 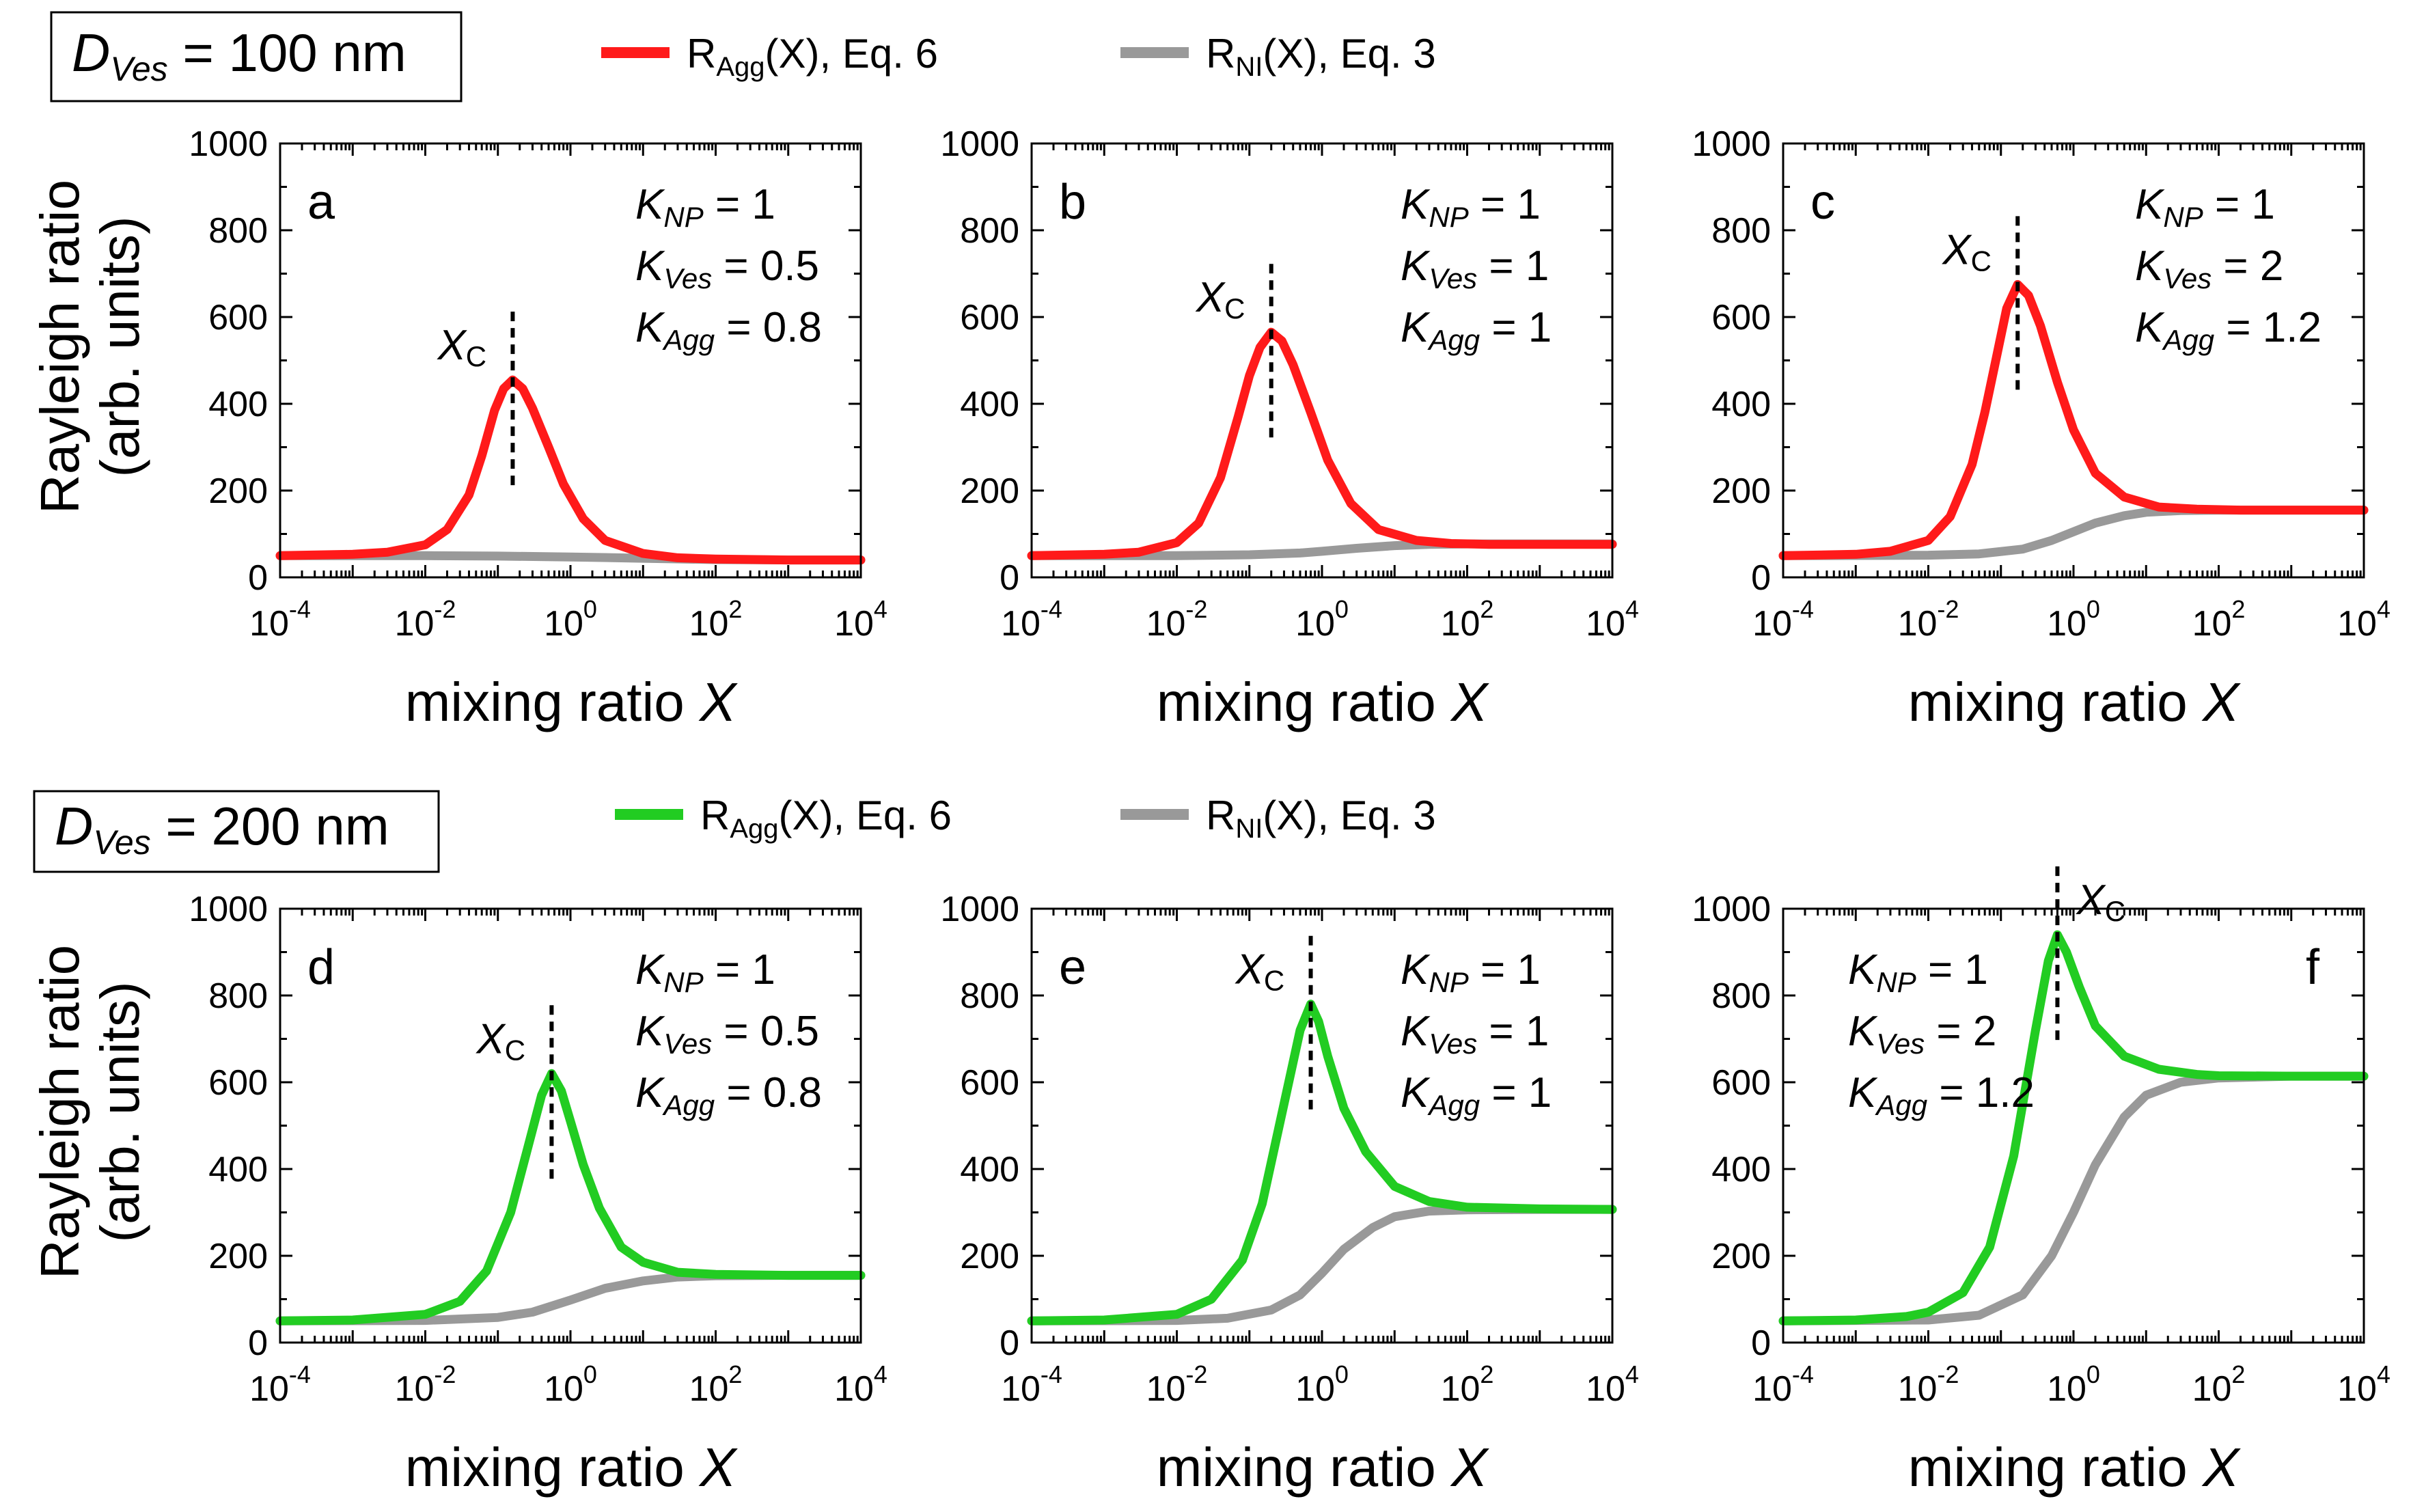 I want to click on dves-label-value: = 100 nm, so click(x=287, y=53).